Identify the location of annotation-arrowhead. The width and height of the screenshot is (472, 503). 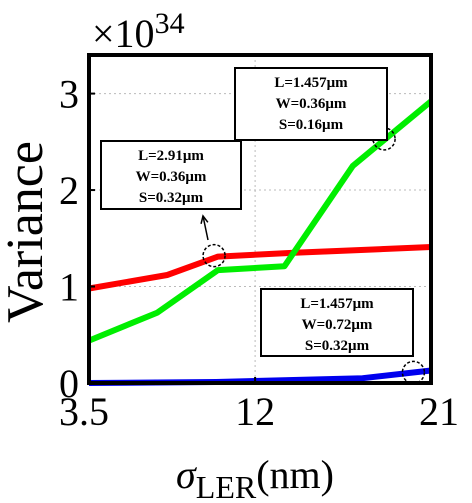
(204, 219).